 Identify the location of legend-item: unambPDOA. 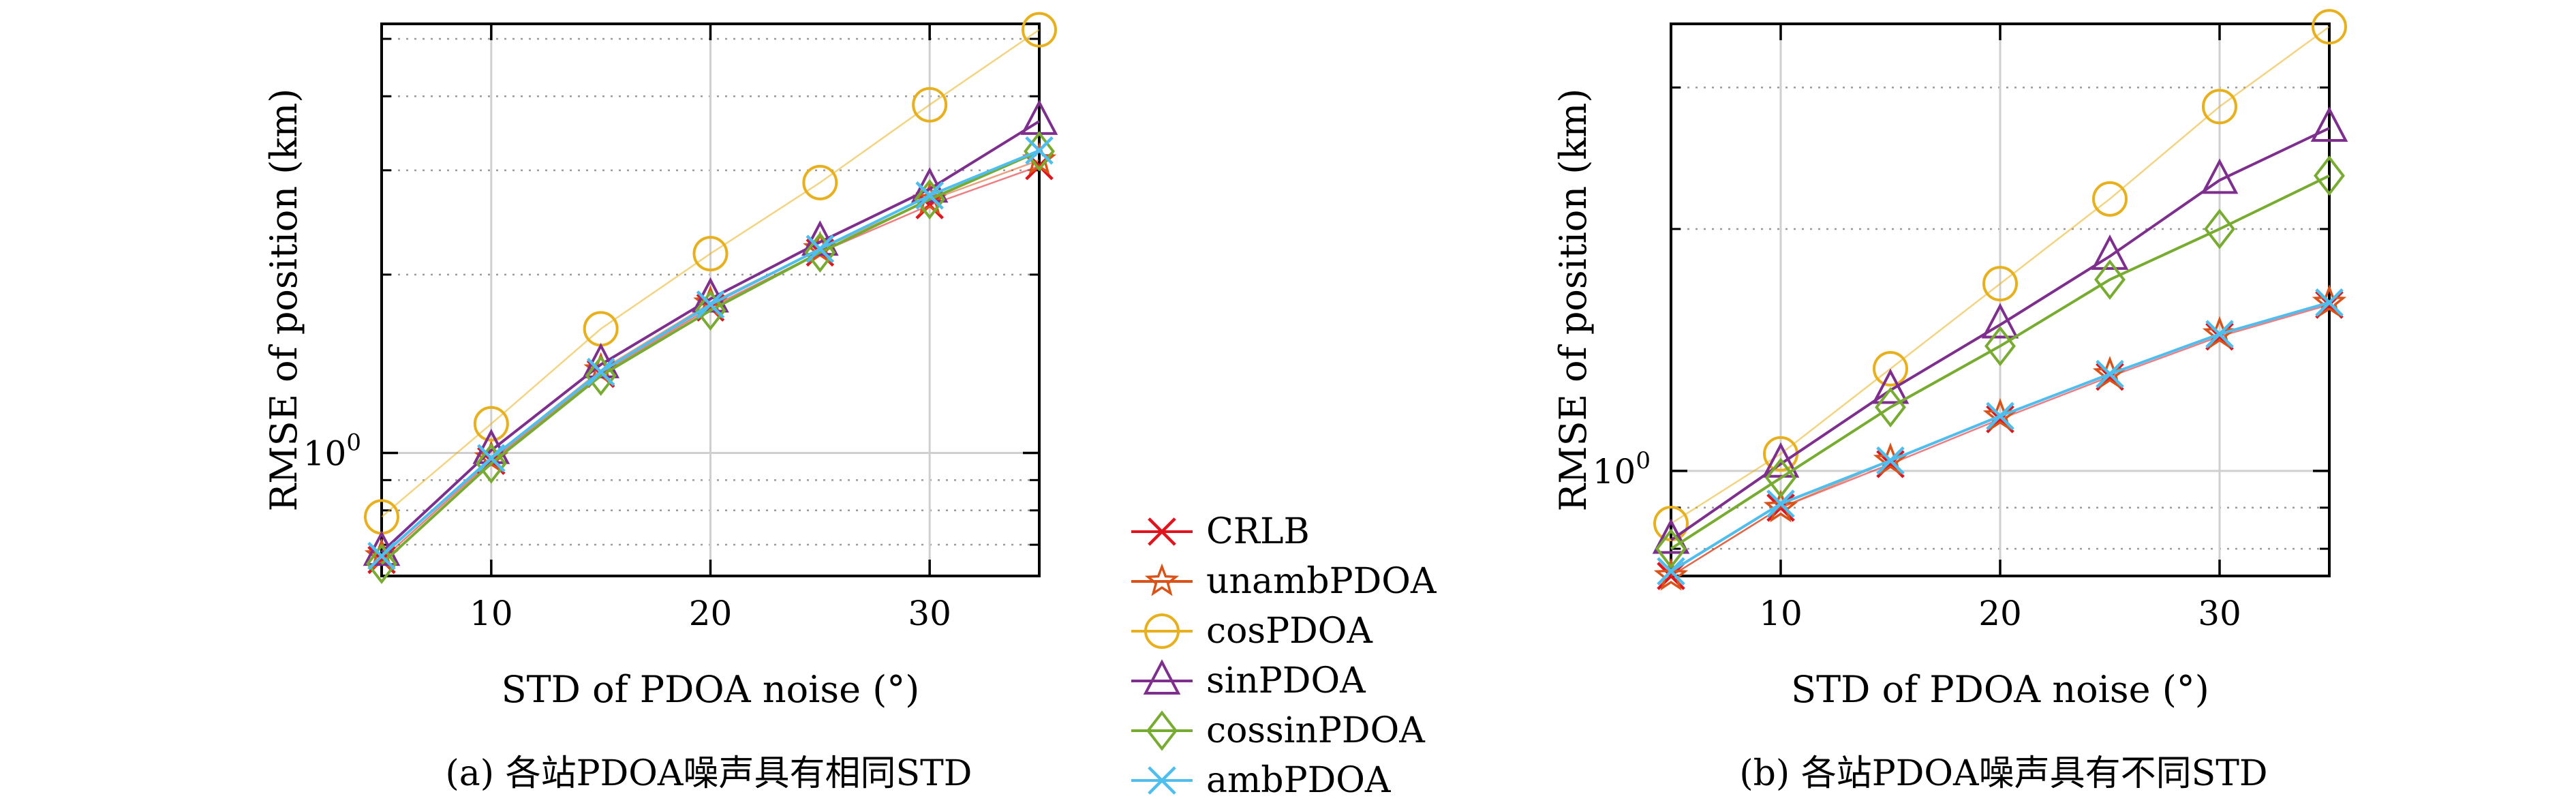
(1284, 581).